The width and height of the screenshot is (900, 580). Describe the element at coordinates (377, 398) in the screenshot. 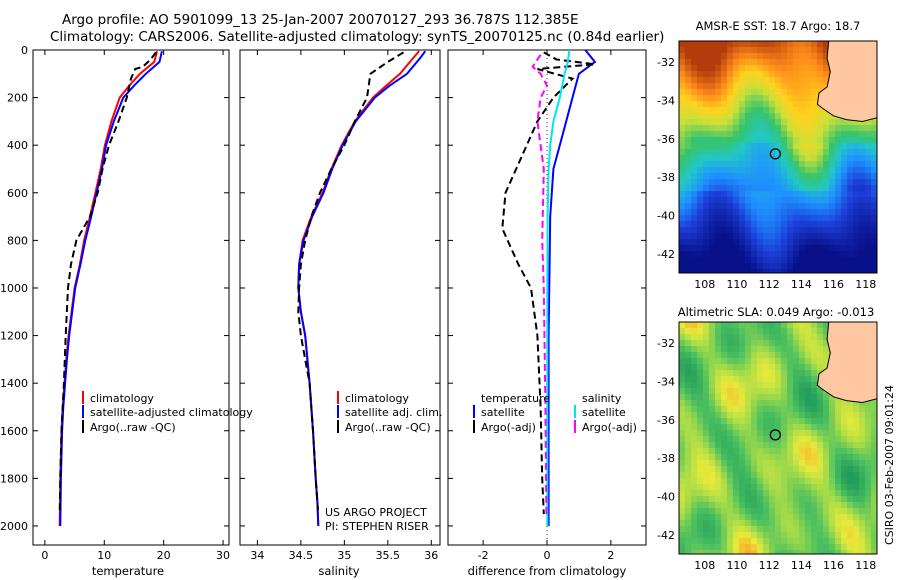

I see `legend-climatology-label: climatology` at that location.